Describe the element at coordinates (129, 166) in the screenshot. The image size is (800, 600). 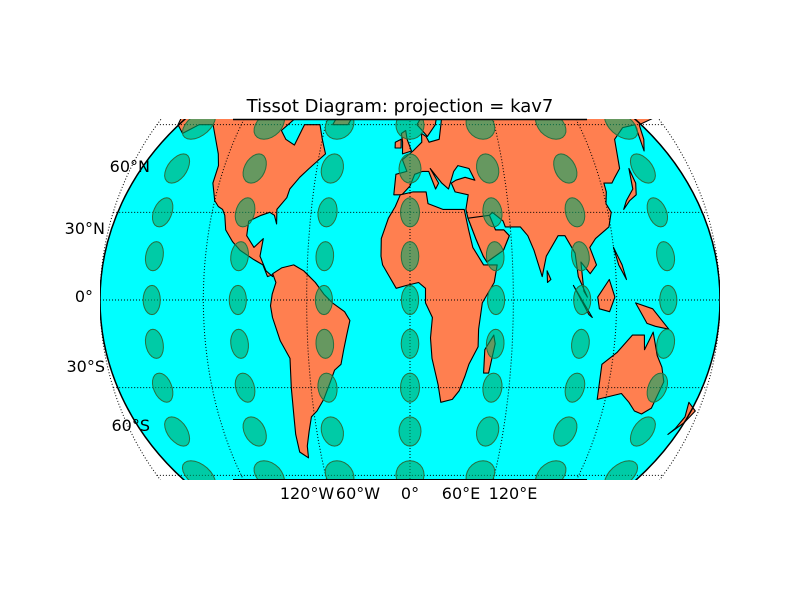
I see `lat-label-60n: 60°N` at that location.